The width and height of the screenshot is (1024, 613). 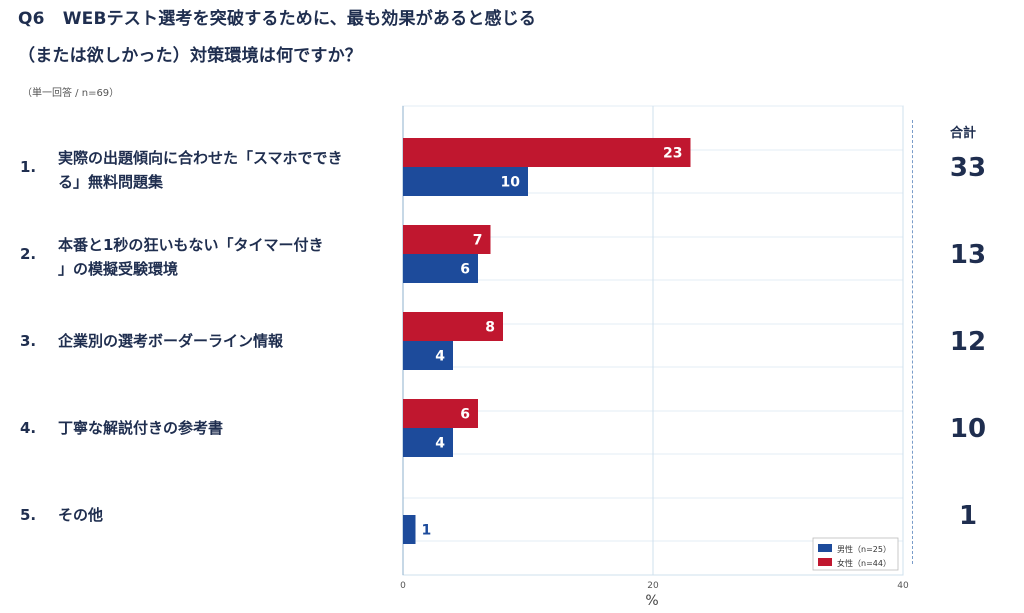 What do you see at coordinates (963, 133) in the screenshot?
I see `total-header: 合計` at bounding box center [963, 133].